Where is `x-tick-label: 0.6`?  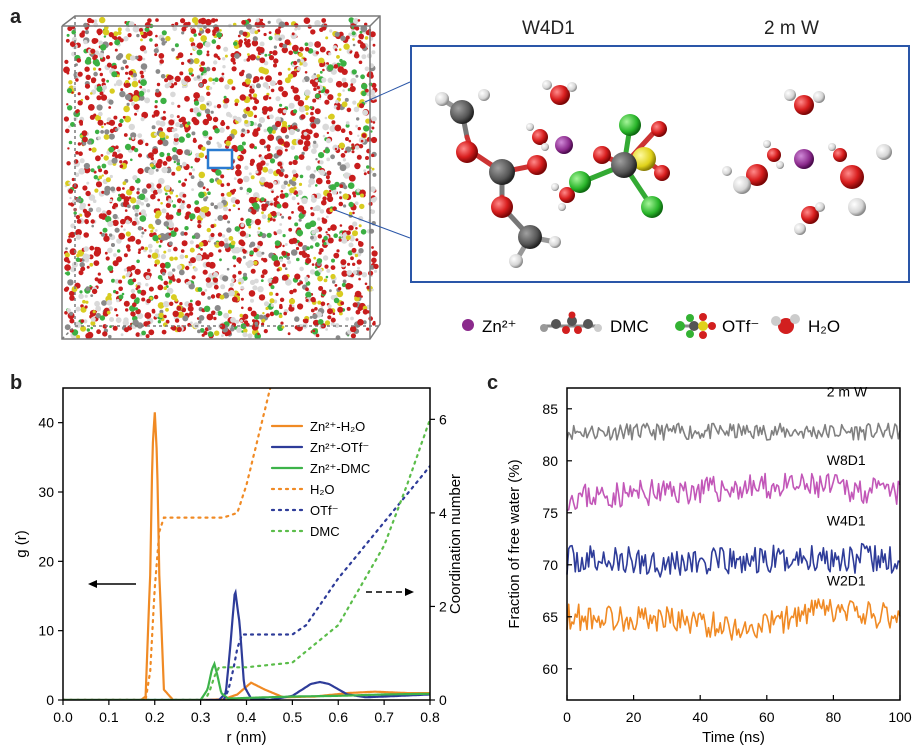 x-tick-label: 0.6 is located at coordinates (339, 717).